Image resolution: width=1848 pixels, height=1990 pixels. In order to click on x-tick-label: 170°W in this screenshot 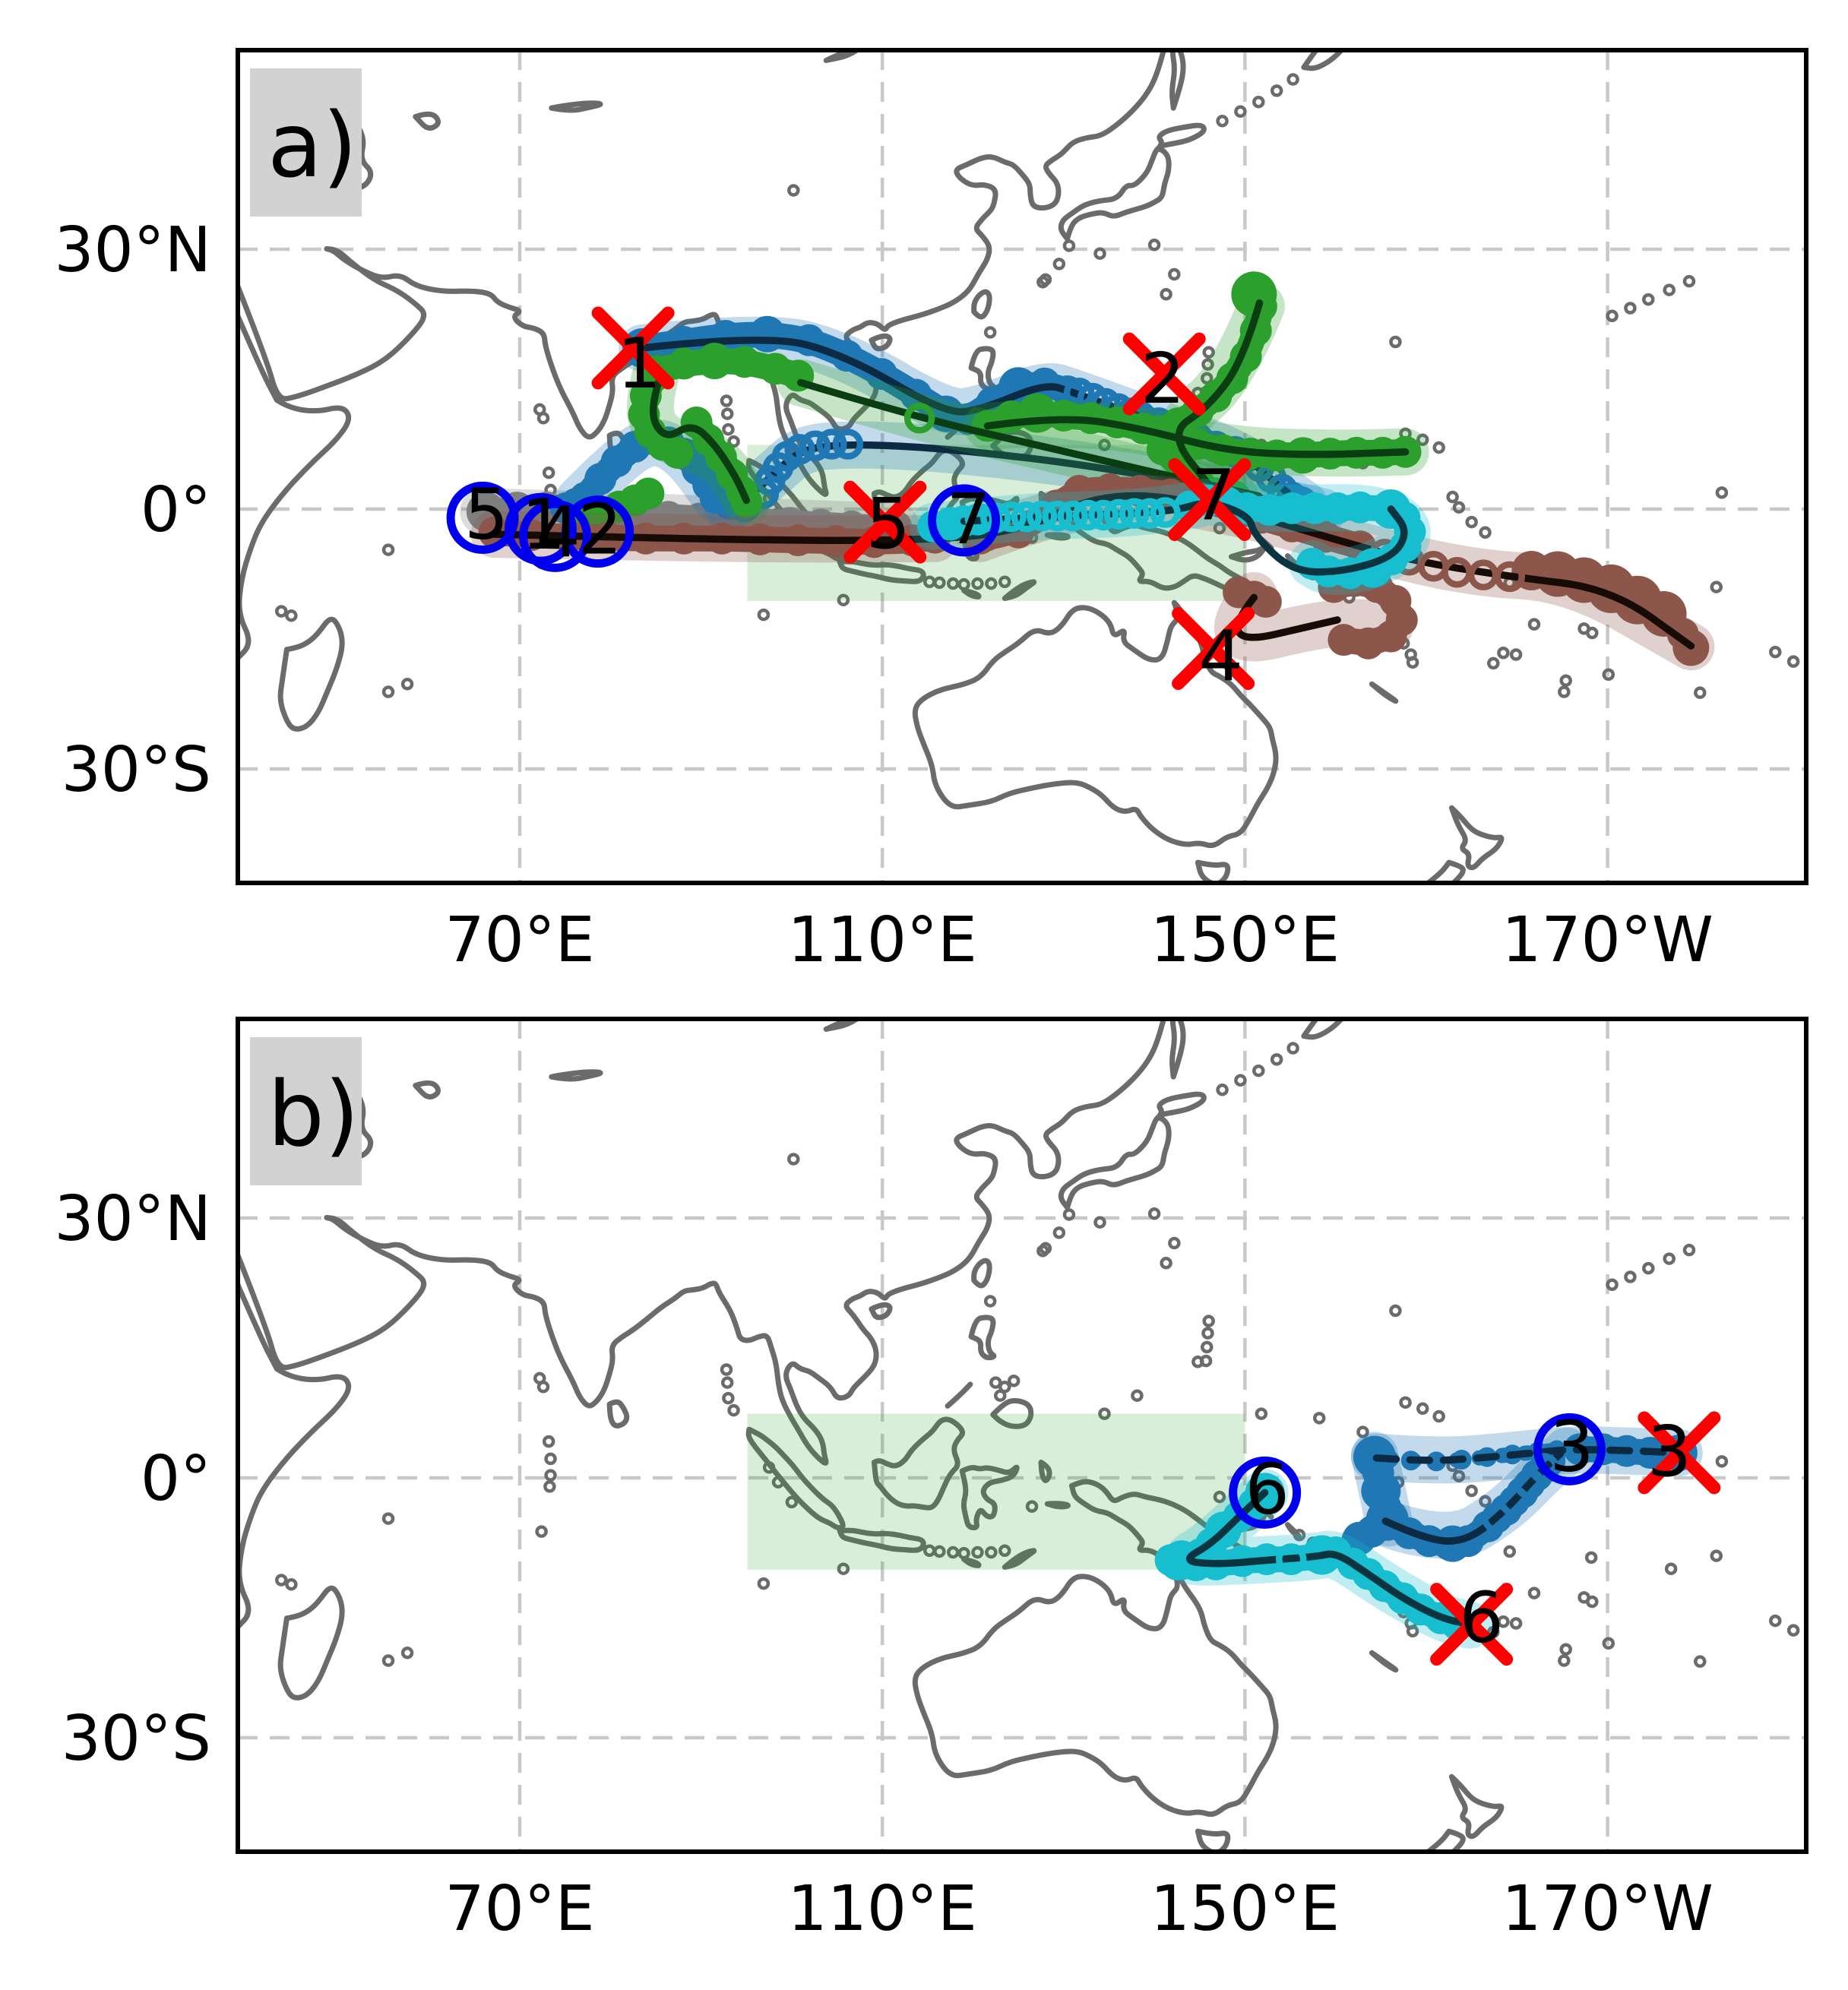, I will do `click(1608, 940)`.